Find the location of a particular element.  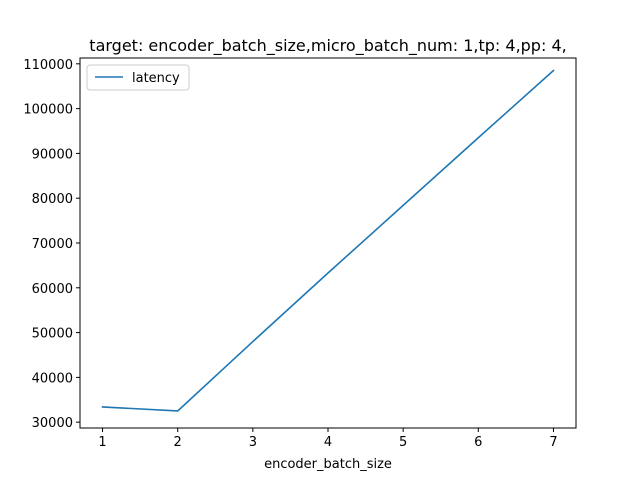

x-axis: 1 2 3 4 5 6 7 is located at coordinates (328, 439).